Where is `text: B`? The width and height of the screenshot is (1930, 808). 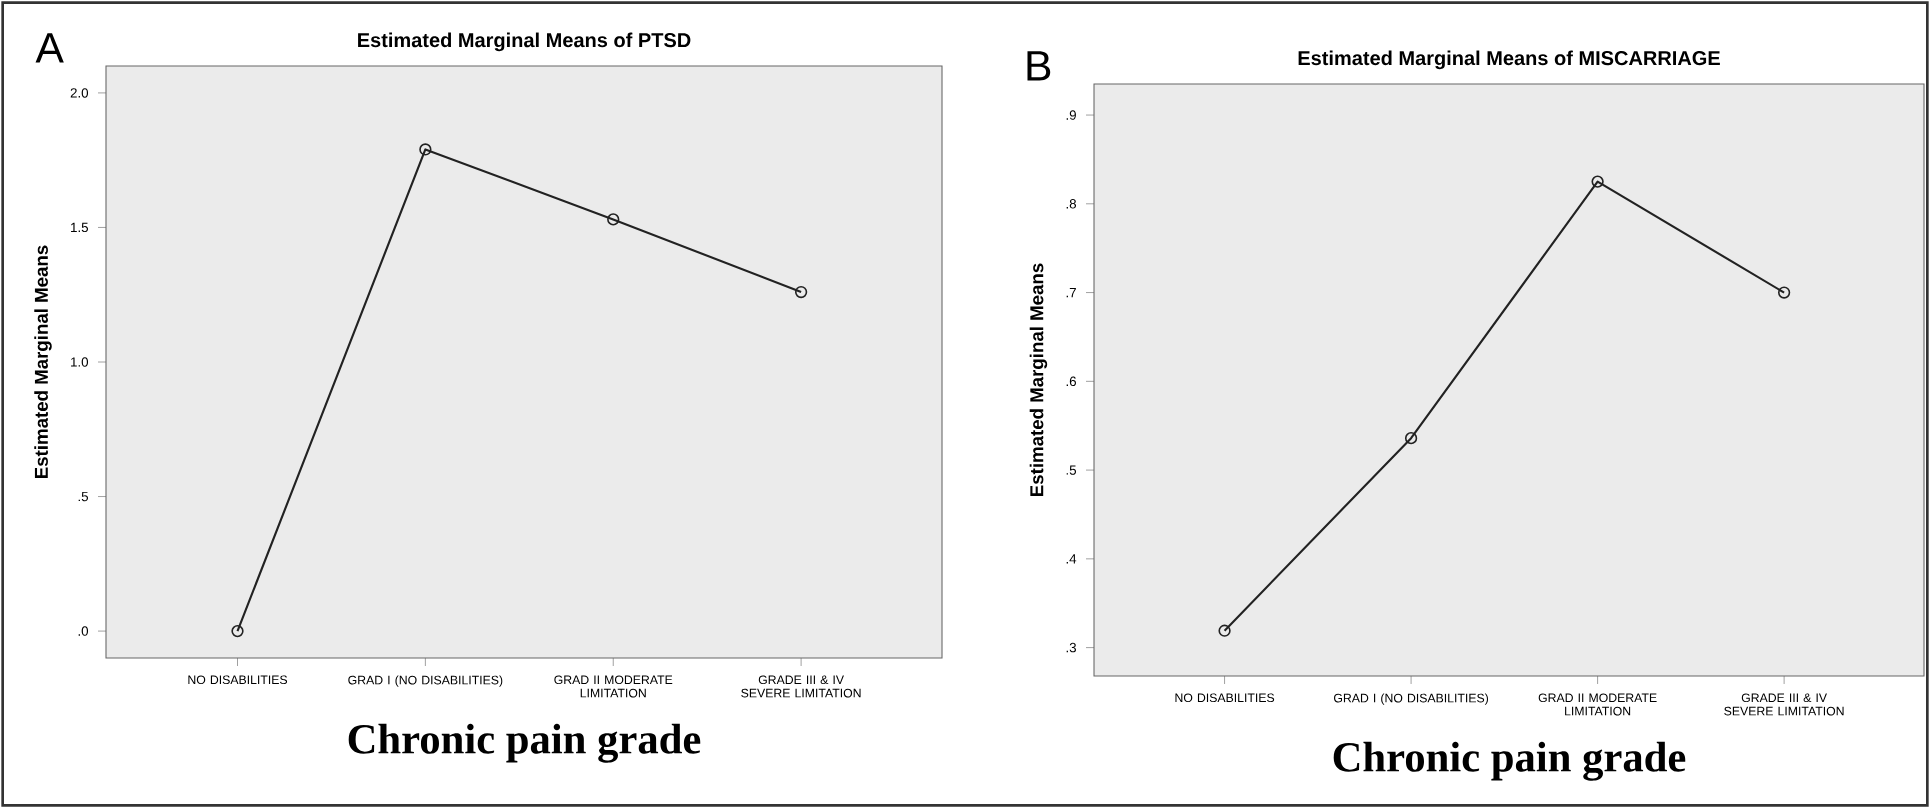 text: B is located at coordinates (1039, 66).